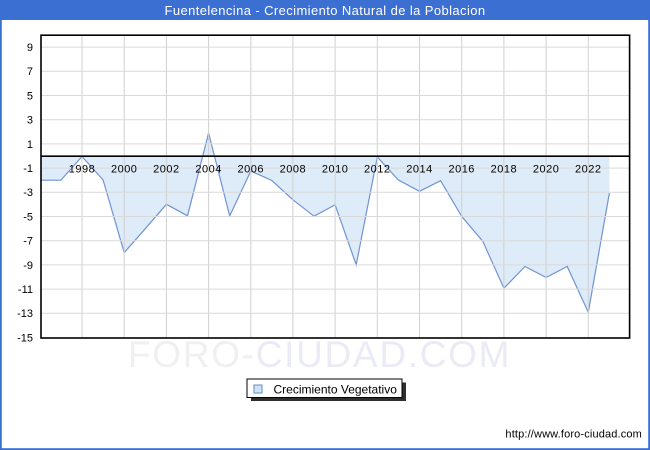 The image size is (650, 450). I want to click on svg-text: -3, so click(28, 193).